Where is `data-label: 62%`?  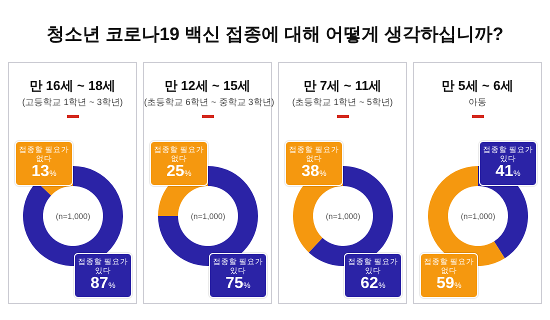
data-label: 62% is located at coordinates (373, 284).